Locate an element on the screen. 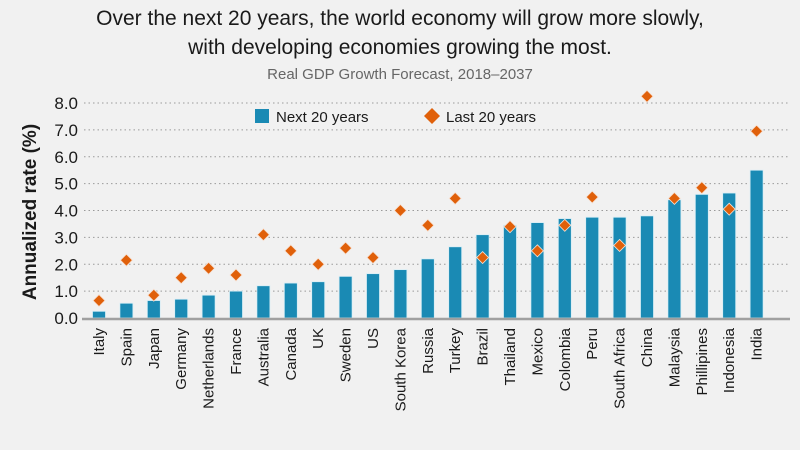 This screenshot has width=800, height=450. bar-japan is located at coordinates (153, 309).